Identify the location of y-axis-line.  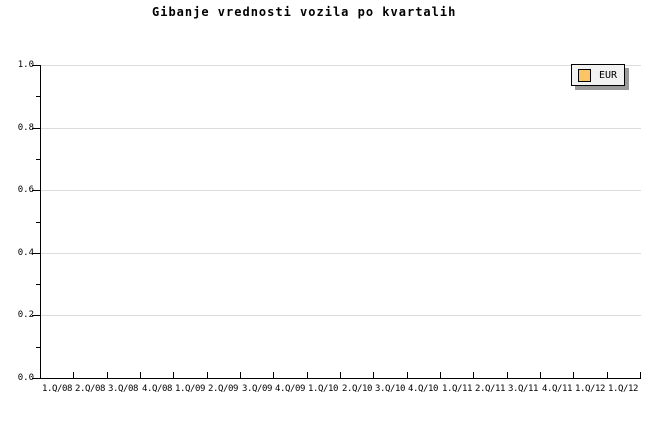
(40, 222).